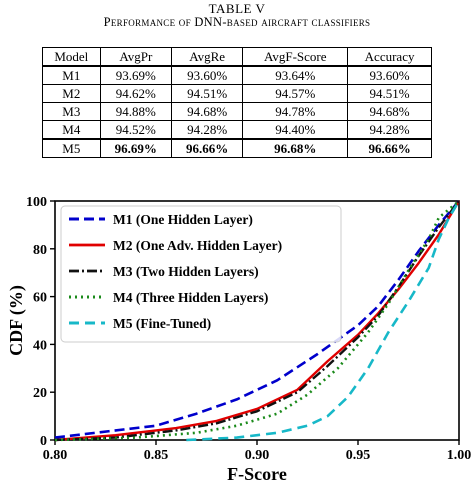 The width and height of the screenshot is (474, 481). Describe the element at coordinates (135, 93) in the screenshot. I see `cell-avgpr: 94.62%` at that location.